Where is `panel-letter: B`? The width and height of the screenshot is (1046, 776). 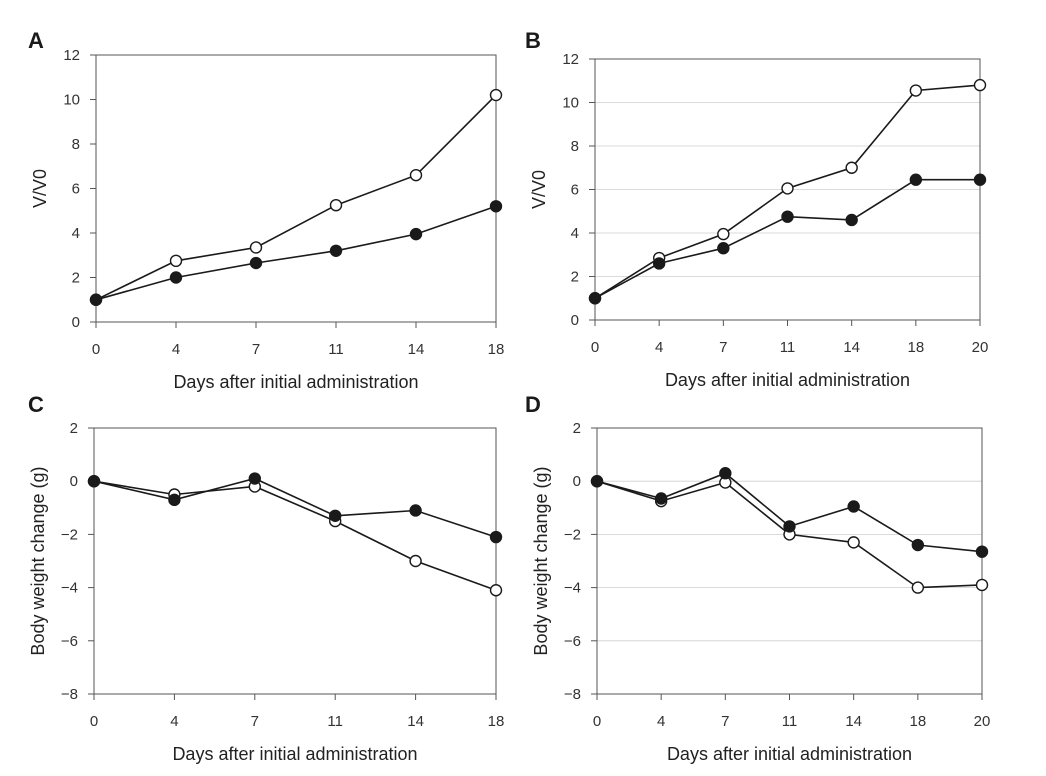 panel-letter: B is located at coordinates (533, 40).